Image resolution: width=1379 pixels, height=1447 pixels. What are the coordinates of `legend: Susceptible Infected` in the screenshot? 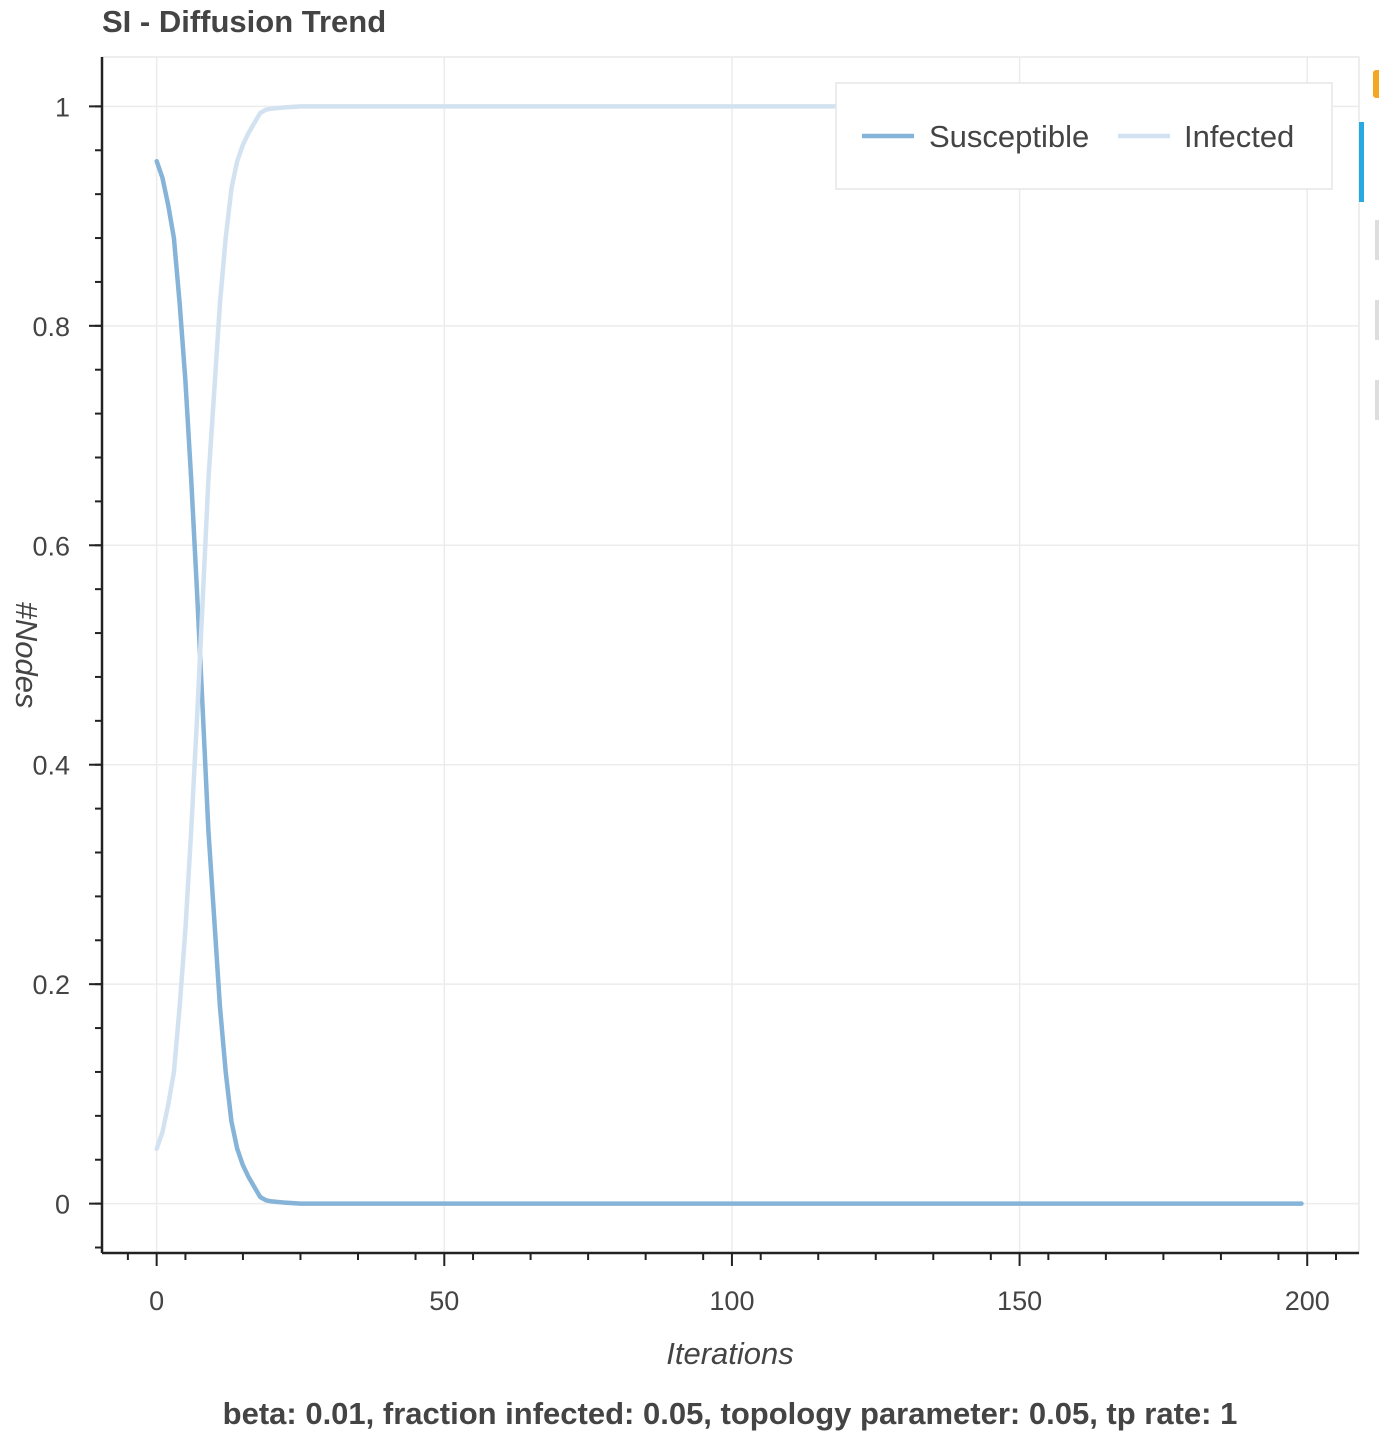 It's located at (1084, 136).